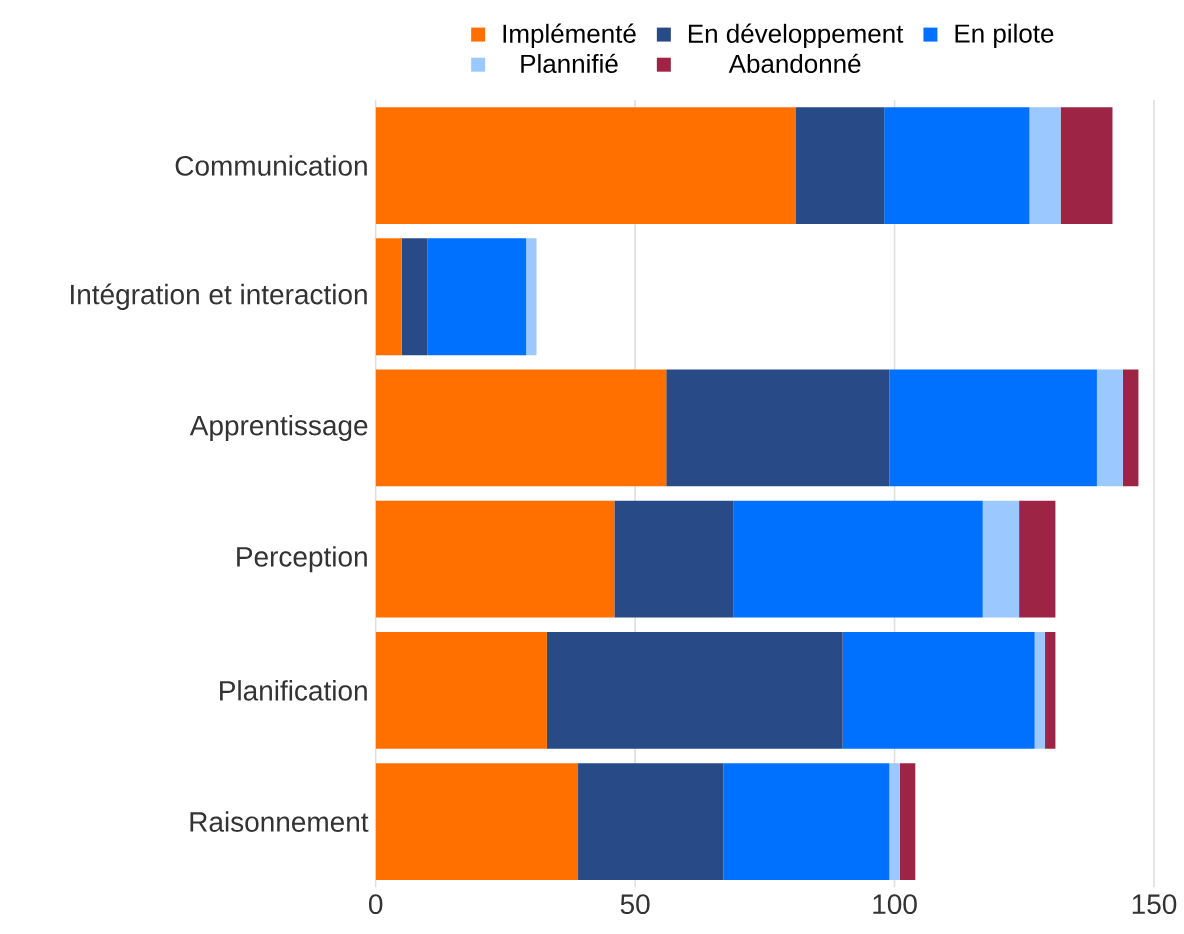  Describe the element at coordinates (375, 904) in the screenshot. I see `x-tick-label: 0` at that location.